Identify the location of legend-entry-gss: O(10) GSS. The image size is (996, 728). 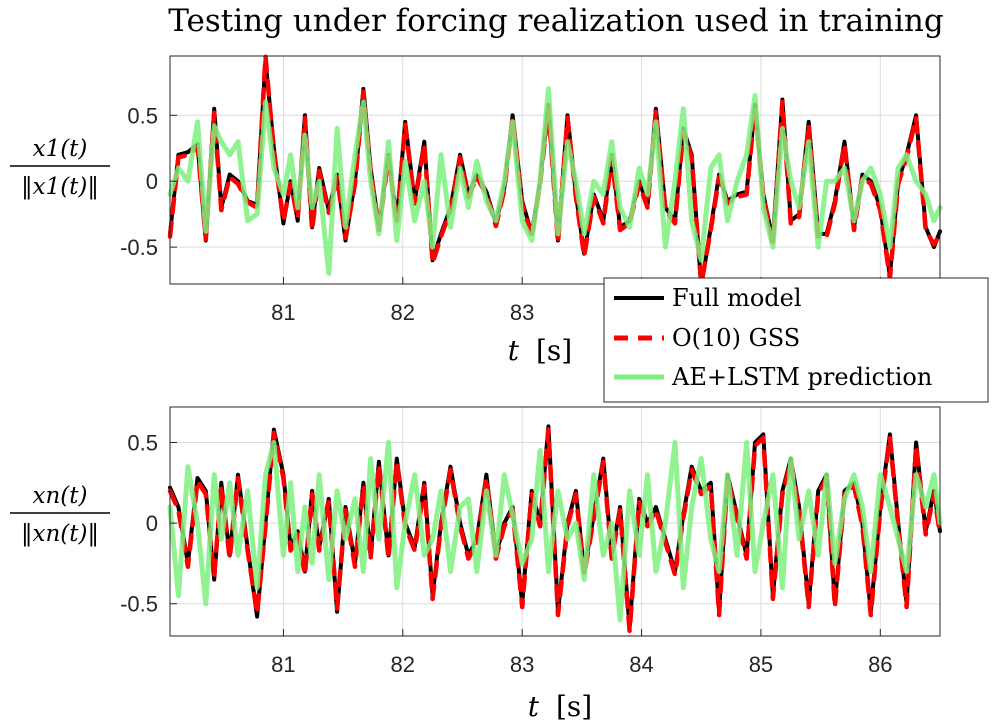
(707, 338).